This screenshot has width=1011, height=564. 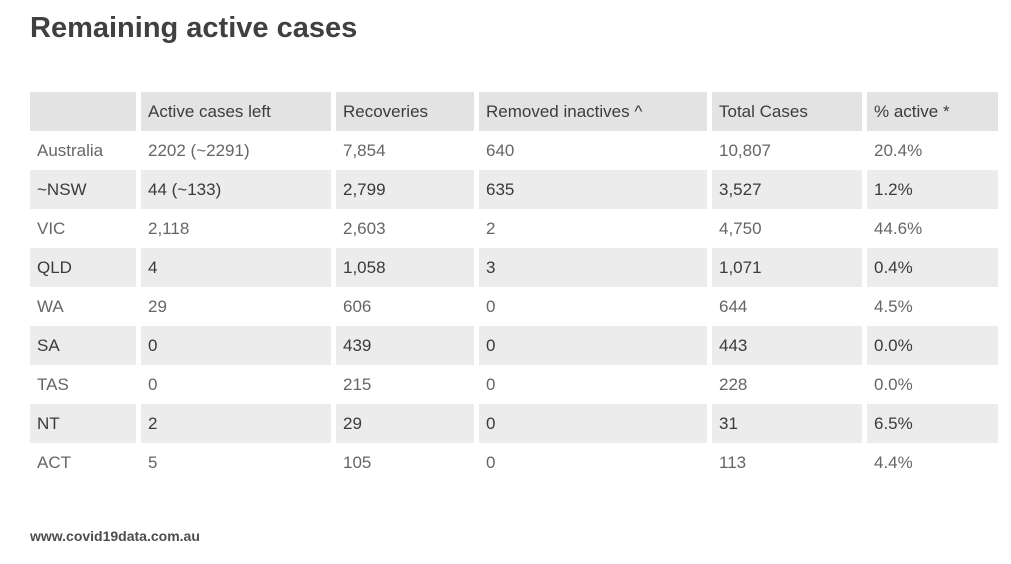 I want to click on state-label: ~NSW, so click(x=83, y=189).